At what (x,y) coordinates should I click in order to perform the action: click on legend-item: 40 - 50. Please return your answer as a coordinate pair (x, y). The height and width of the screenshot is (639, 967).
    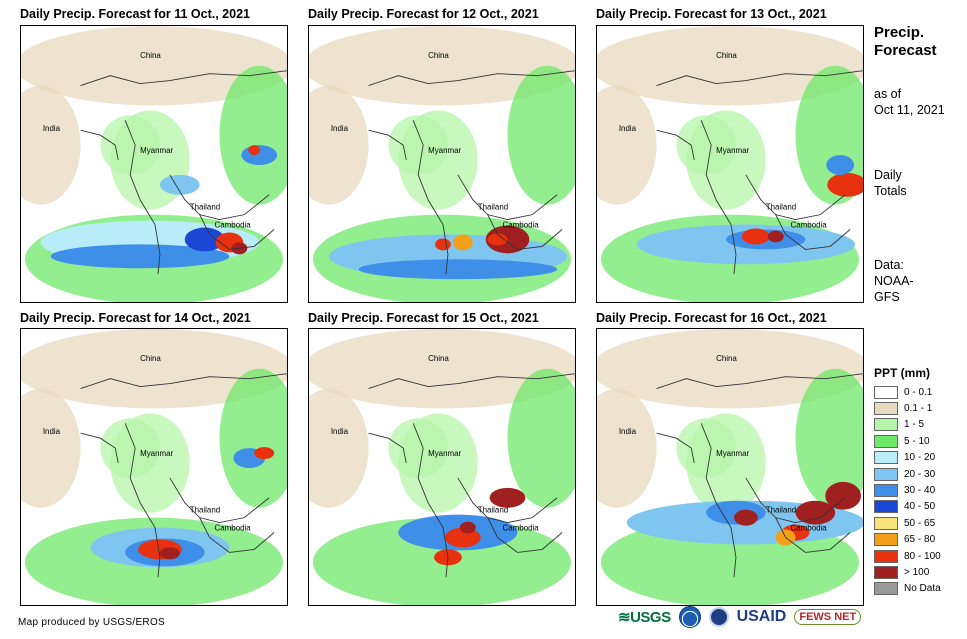
    Looking at the image, I should click on (907, 507).